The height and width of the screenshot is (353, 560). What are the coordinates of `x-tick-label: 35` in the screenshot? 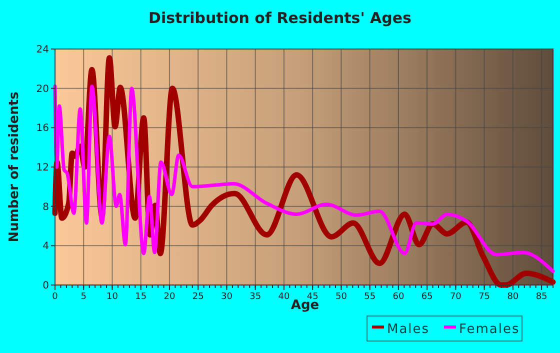 It's located at (256, 297).